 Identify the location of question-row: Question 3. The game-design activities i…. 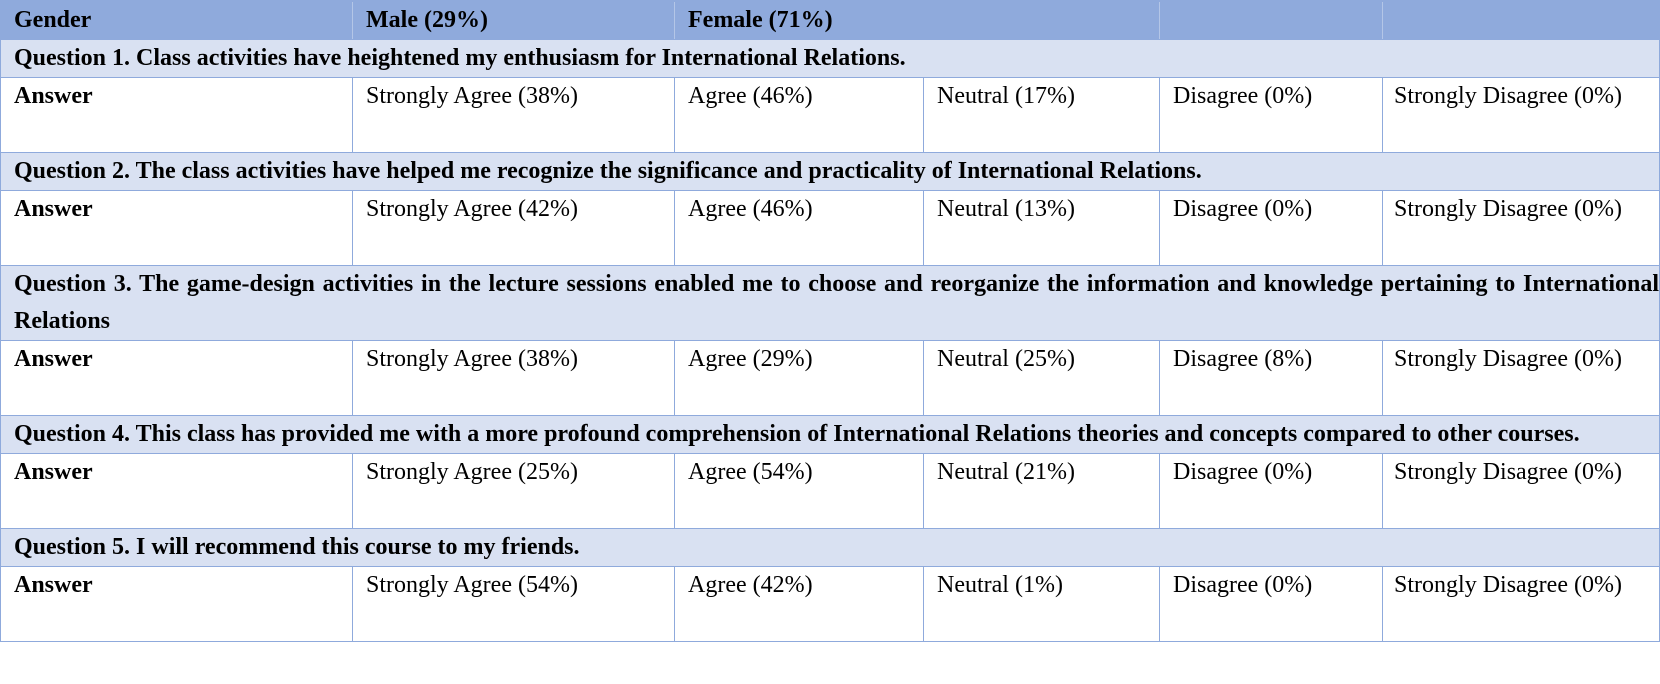
(830, 303).